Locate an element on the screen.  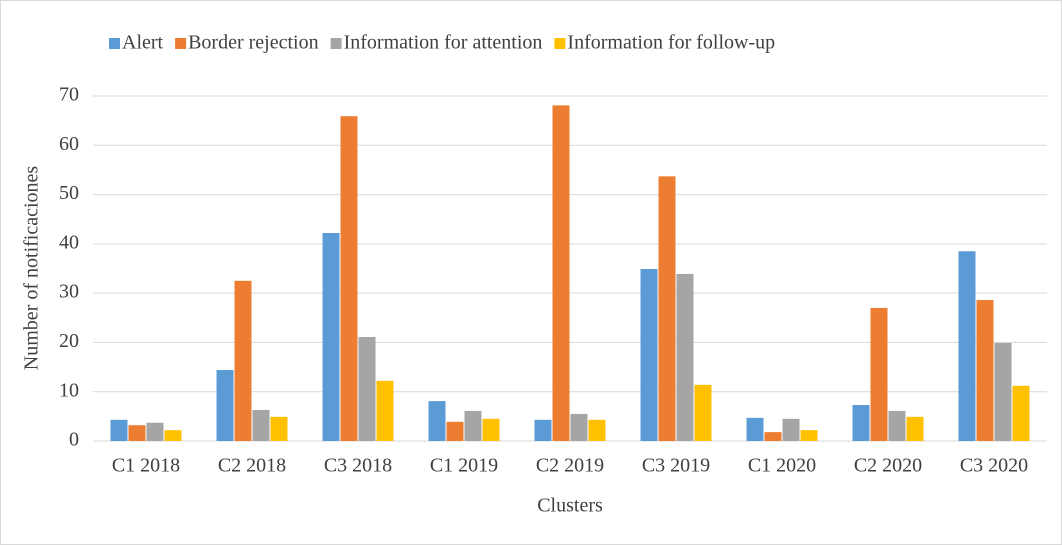
y-tick-label: 40 is located at coordinates (69, 242).